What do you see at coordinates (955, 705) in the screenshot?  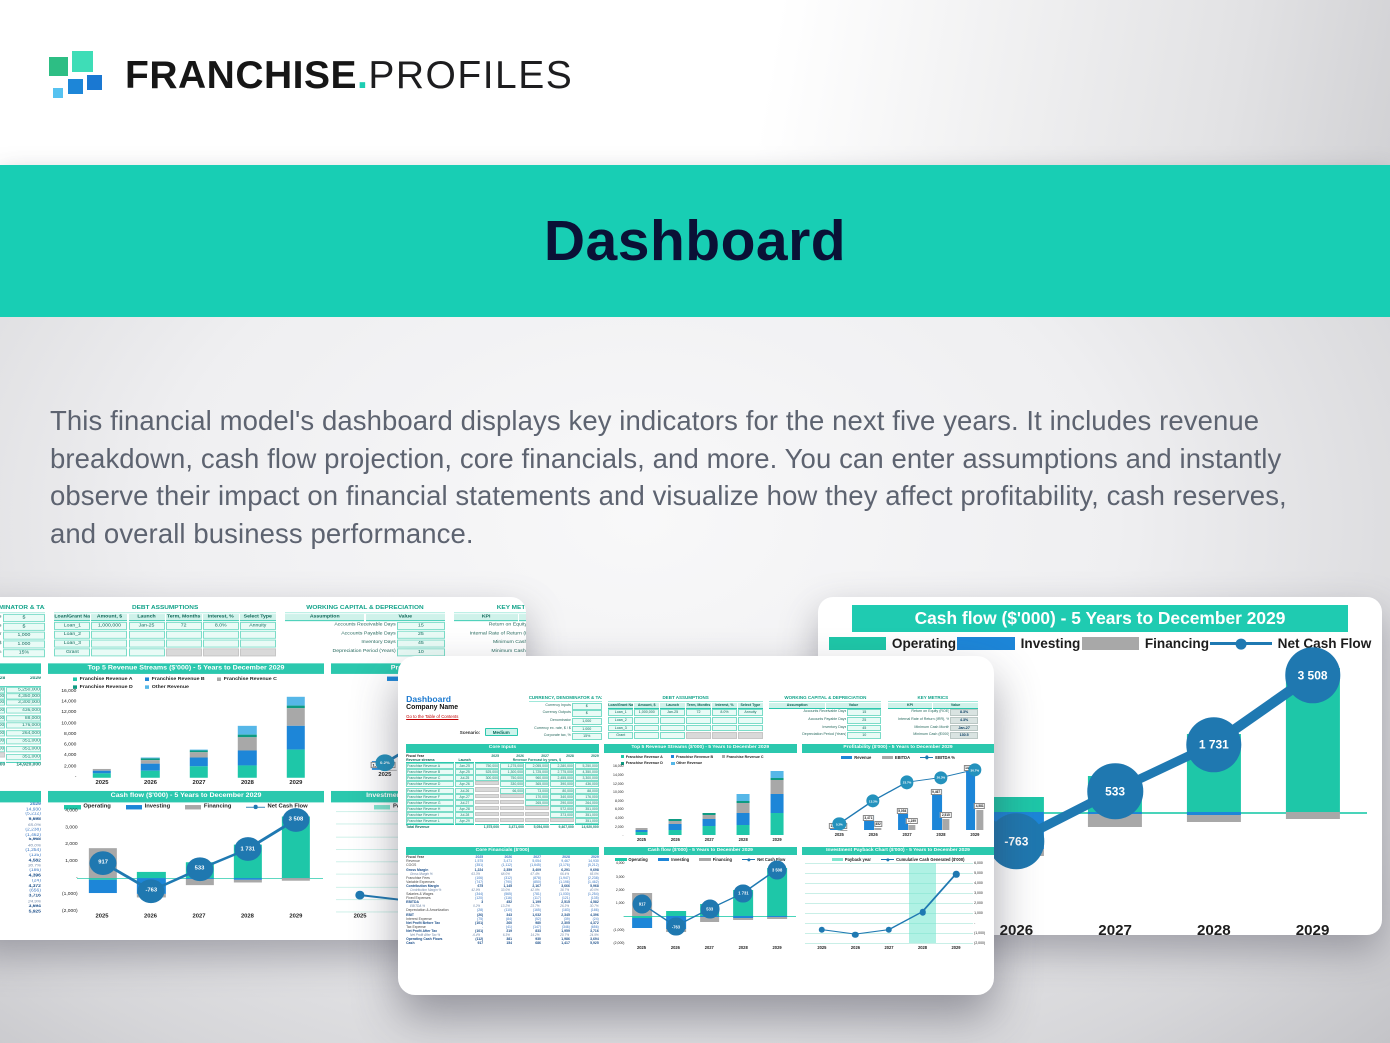 I see `column-header: Value` at bounding box center [955, 705].